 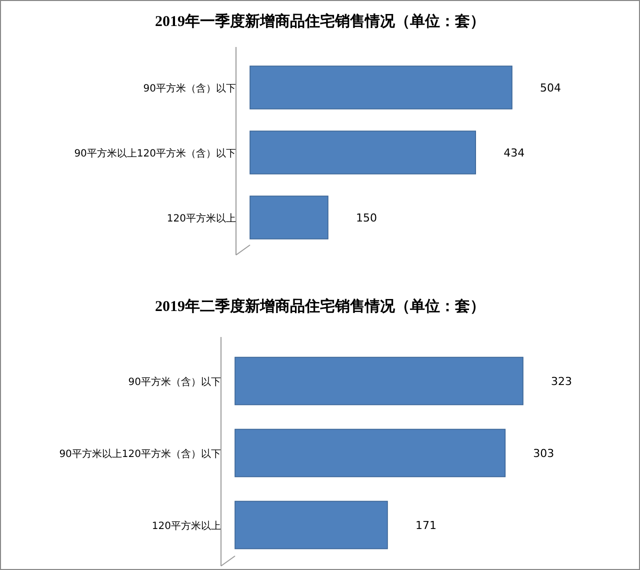 I want to click on data-label: 171, so click(x=425, y=525).